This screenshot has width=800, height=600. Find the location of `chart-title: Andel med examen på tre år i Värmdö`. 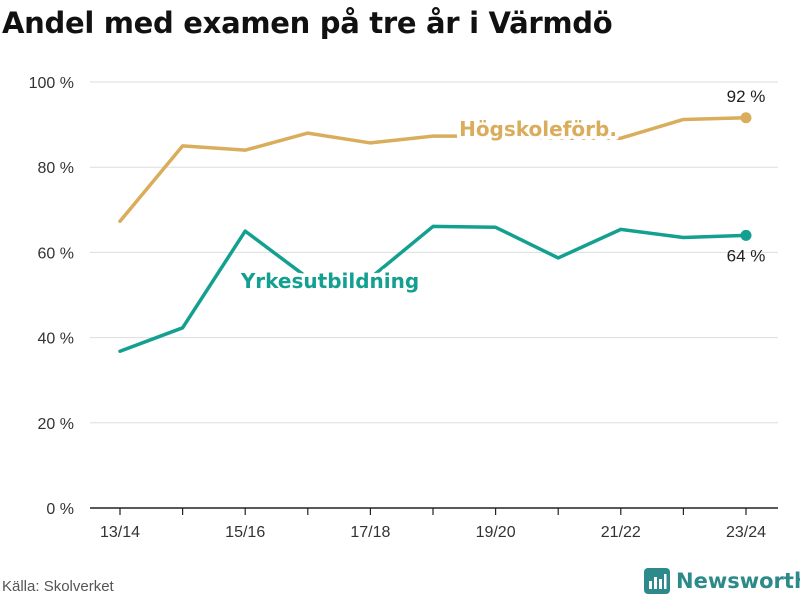

chart-title: Andel med examen på tre år i Värmdö is located at coordinates (307, 23).